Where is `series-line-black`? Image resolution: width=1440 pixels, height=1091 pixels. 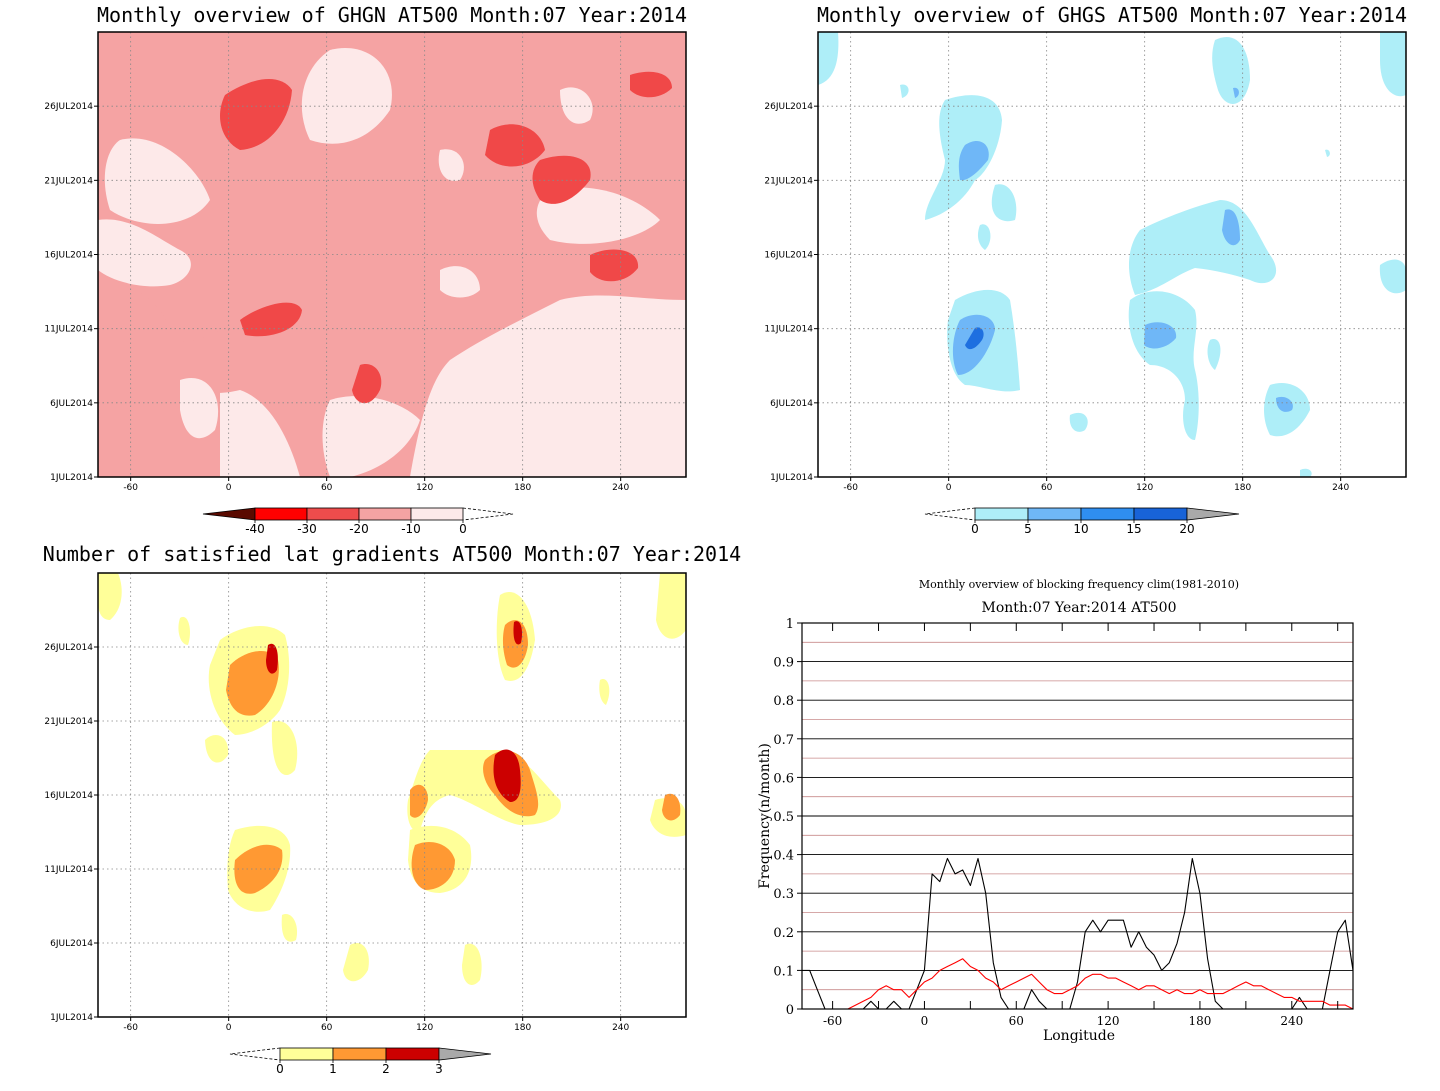
series-line-black is located at coordinates (1077, 933).